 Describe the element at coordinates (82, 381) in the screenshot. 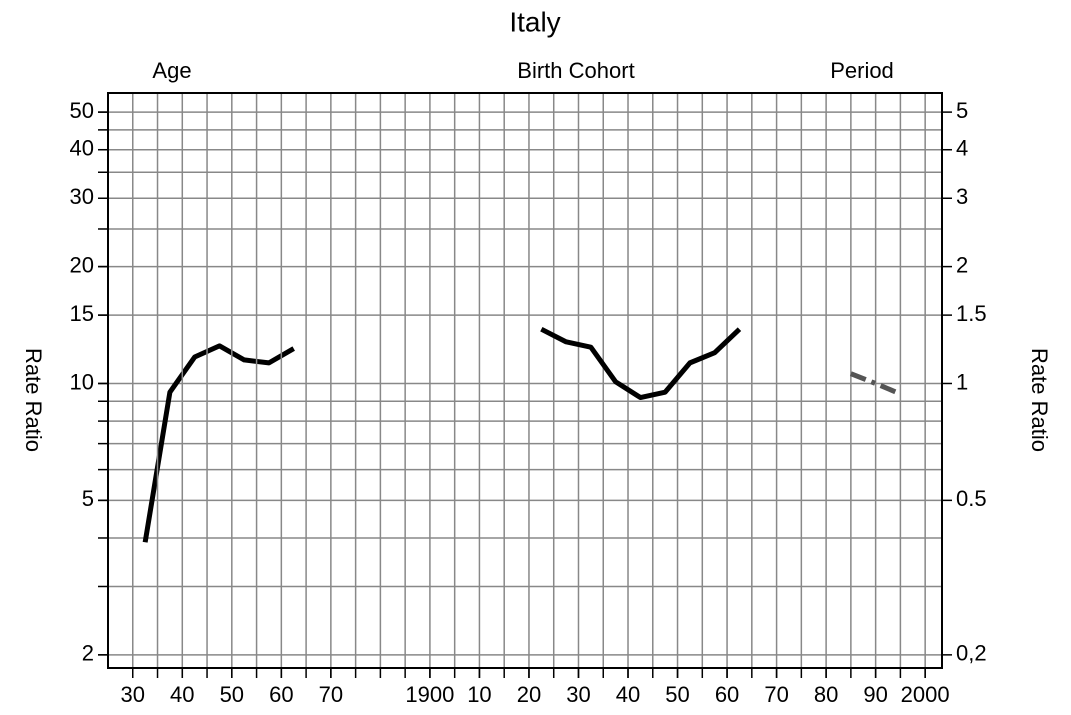

I see `y-tick-label: 10` at that location.